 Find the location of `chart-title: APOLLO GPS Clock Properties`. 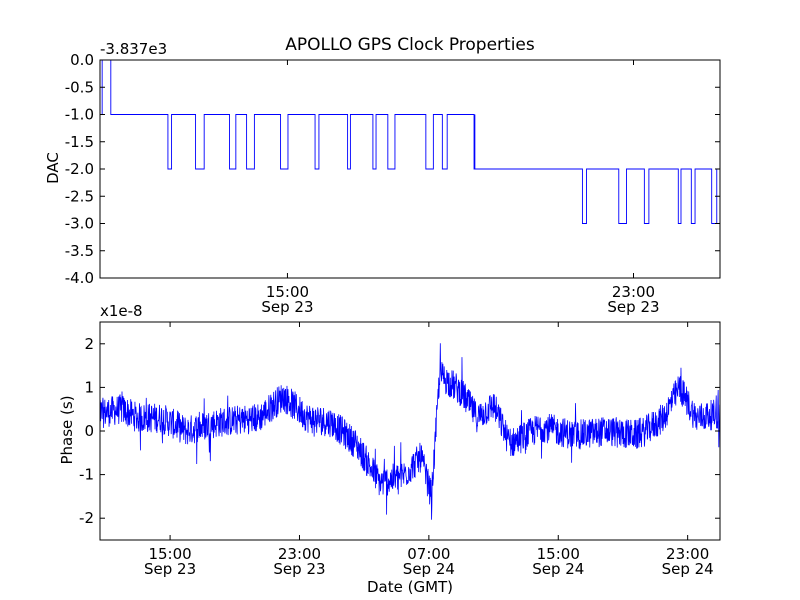

chart-title: APOLLO GPS Clock Properties is located at coordinates (410, 45).